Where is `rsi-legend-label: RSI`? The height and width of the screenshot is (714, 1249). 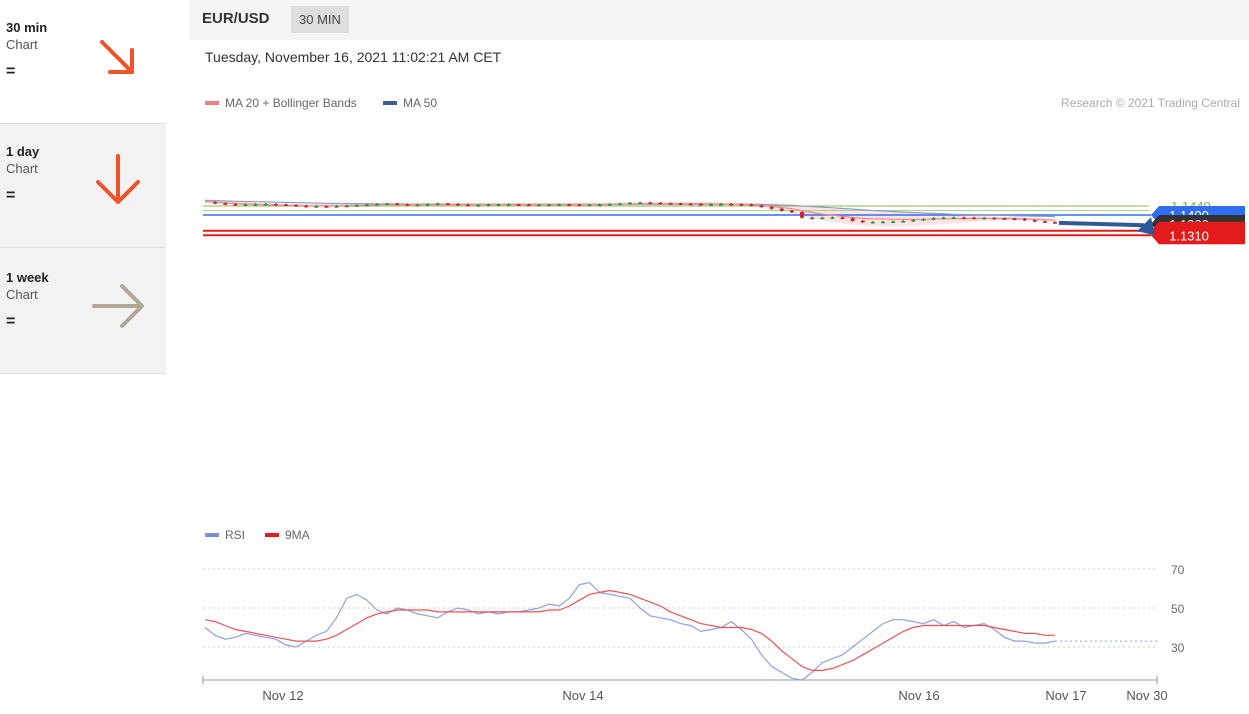 rsi-legend-label: RSI is located at coordinates (235, 535).